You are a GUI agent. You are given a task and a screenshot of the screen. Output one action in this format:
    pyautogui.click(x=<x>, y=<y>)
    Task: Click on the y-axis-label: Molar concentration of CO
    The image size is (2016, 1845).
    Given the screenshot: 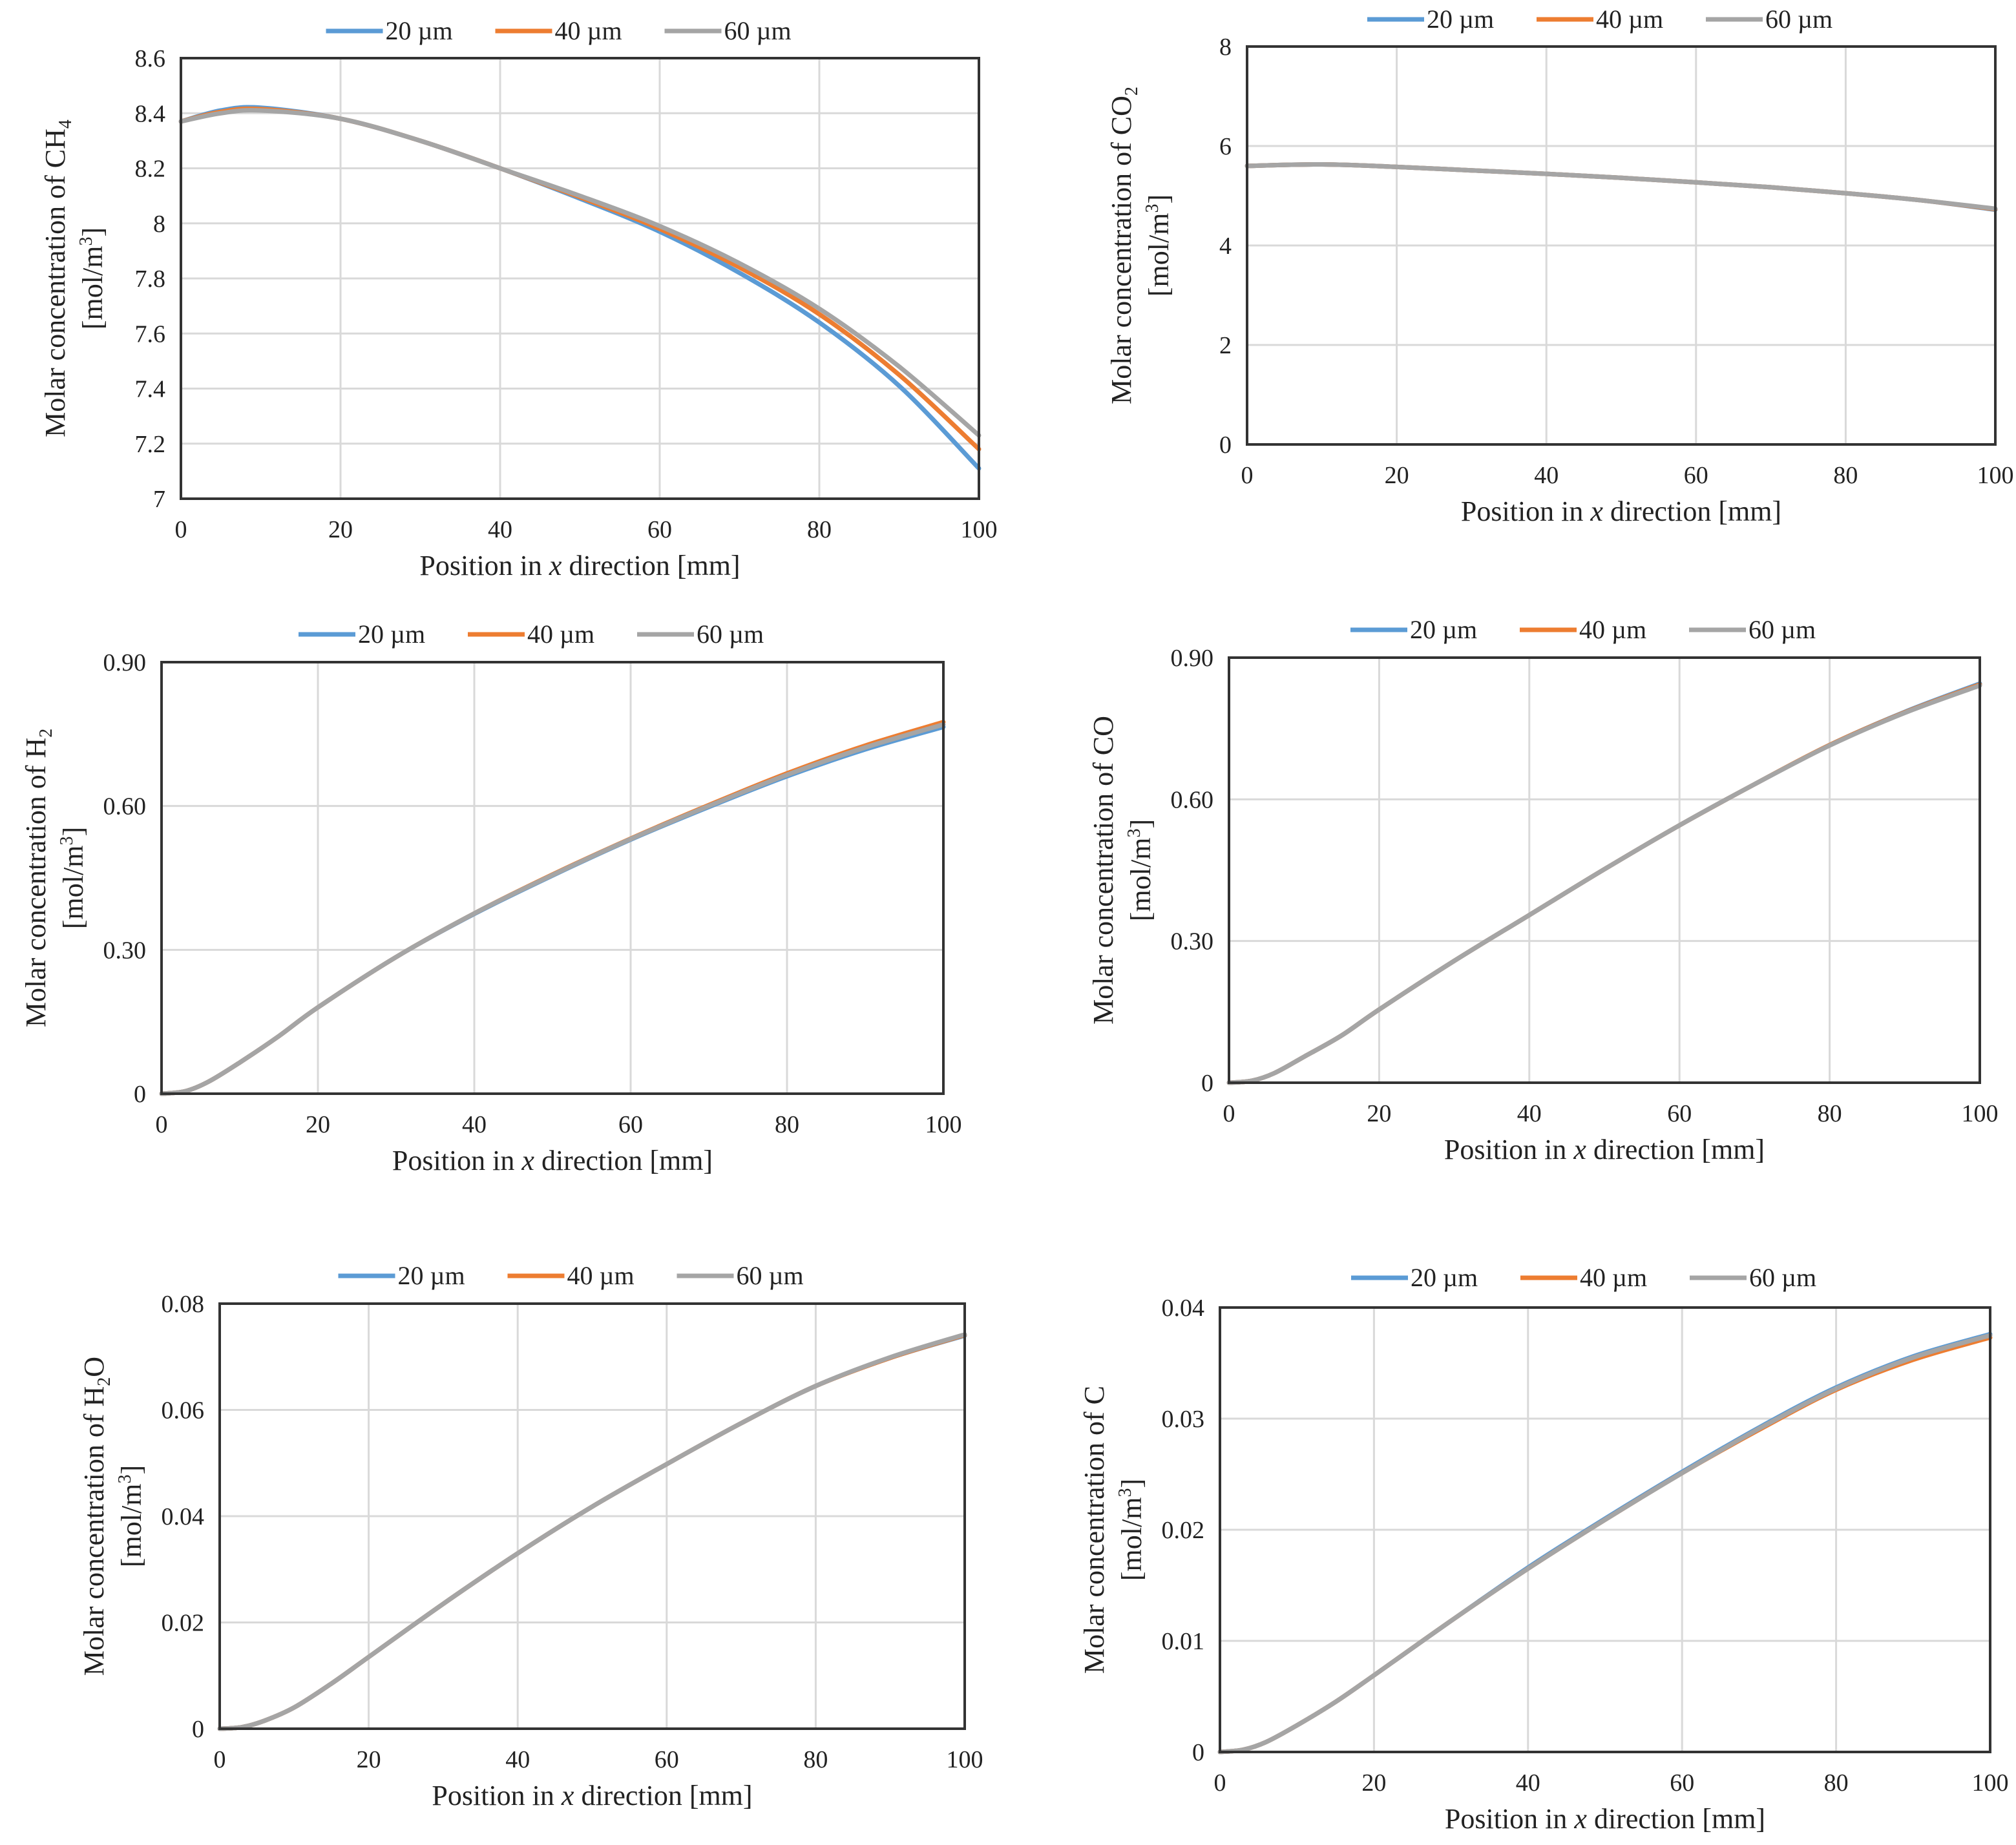 What is the action you would take?
    pyautogui.click(x=1103, y=870)
    